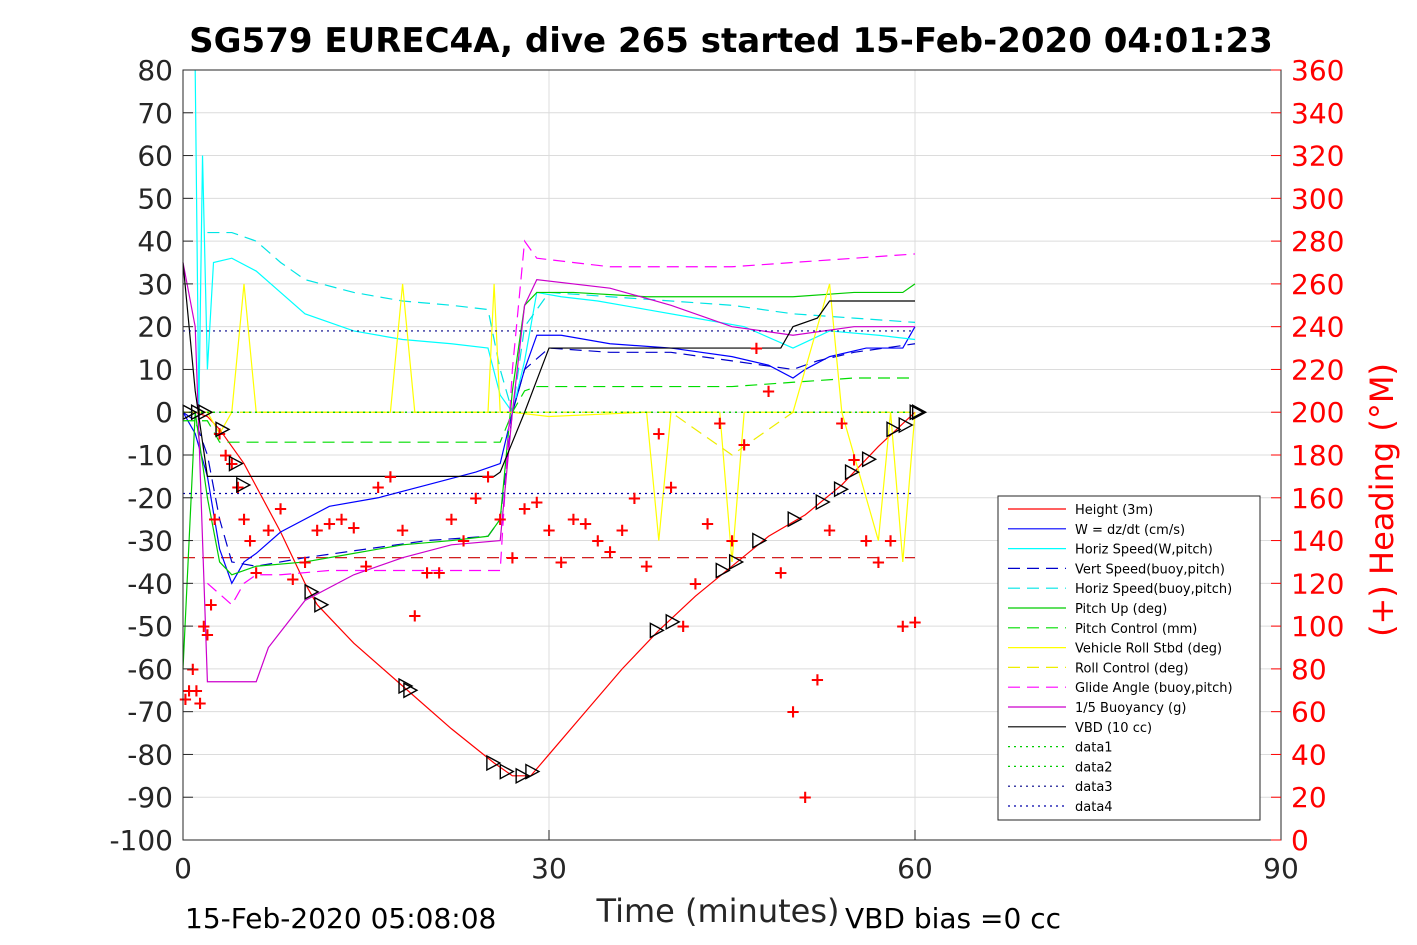 The width and height of the screenshot is (1417, 945). Describe the element at coordinates (1153, 589) in the screenshot. I see `legend-label-4: Horiz Speed(buoy,pitch)` at that location.